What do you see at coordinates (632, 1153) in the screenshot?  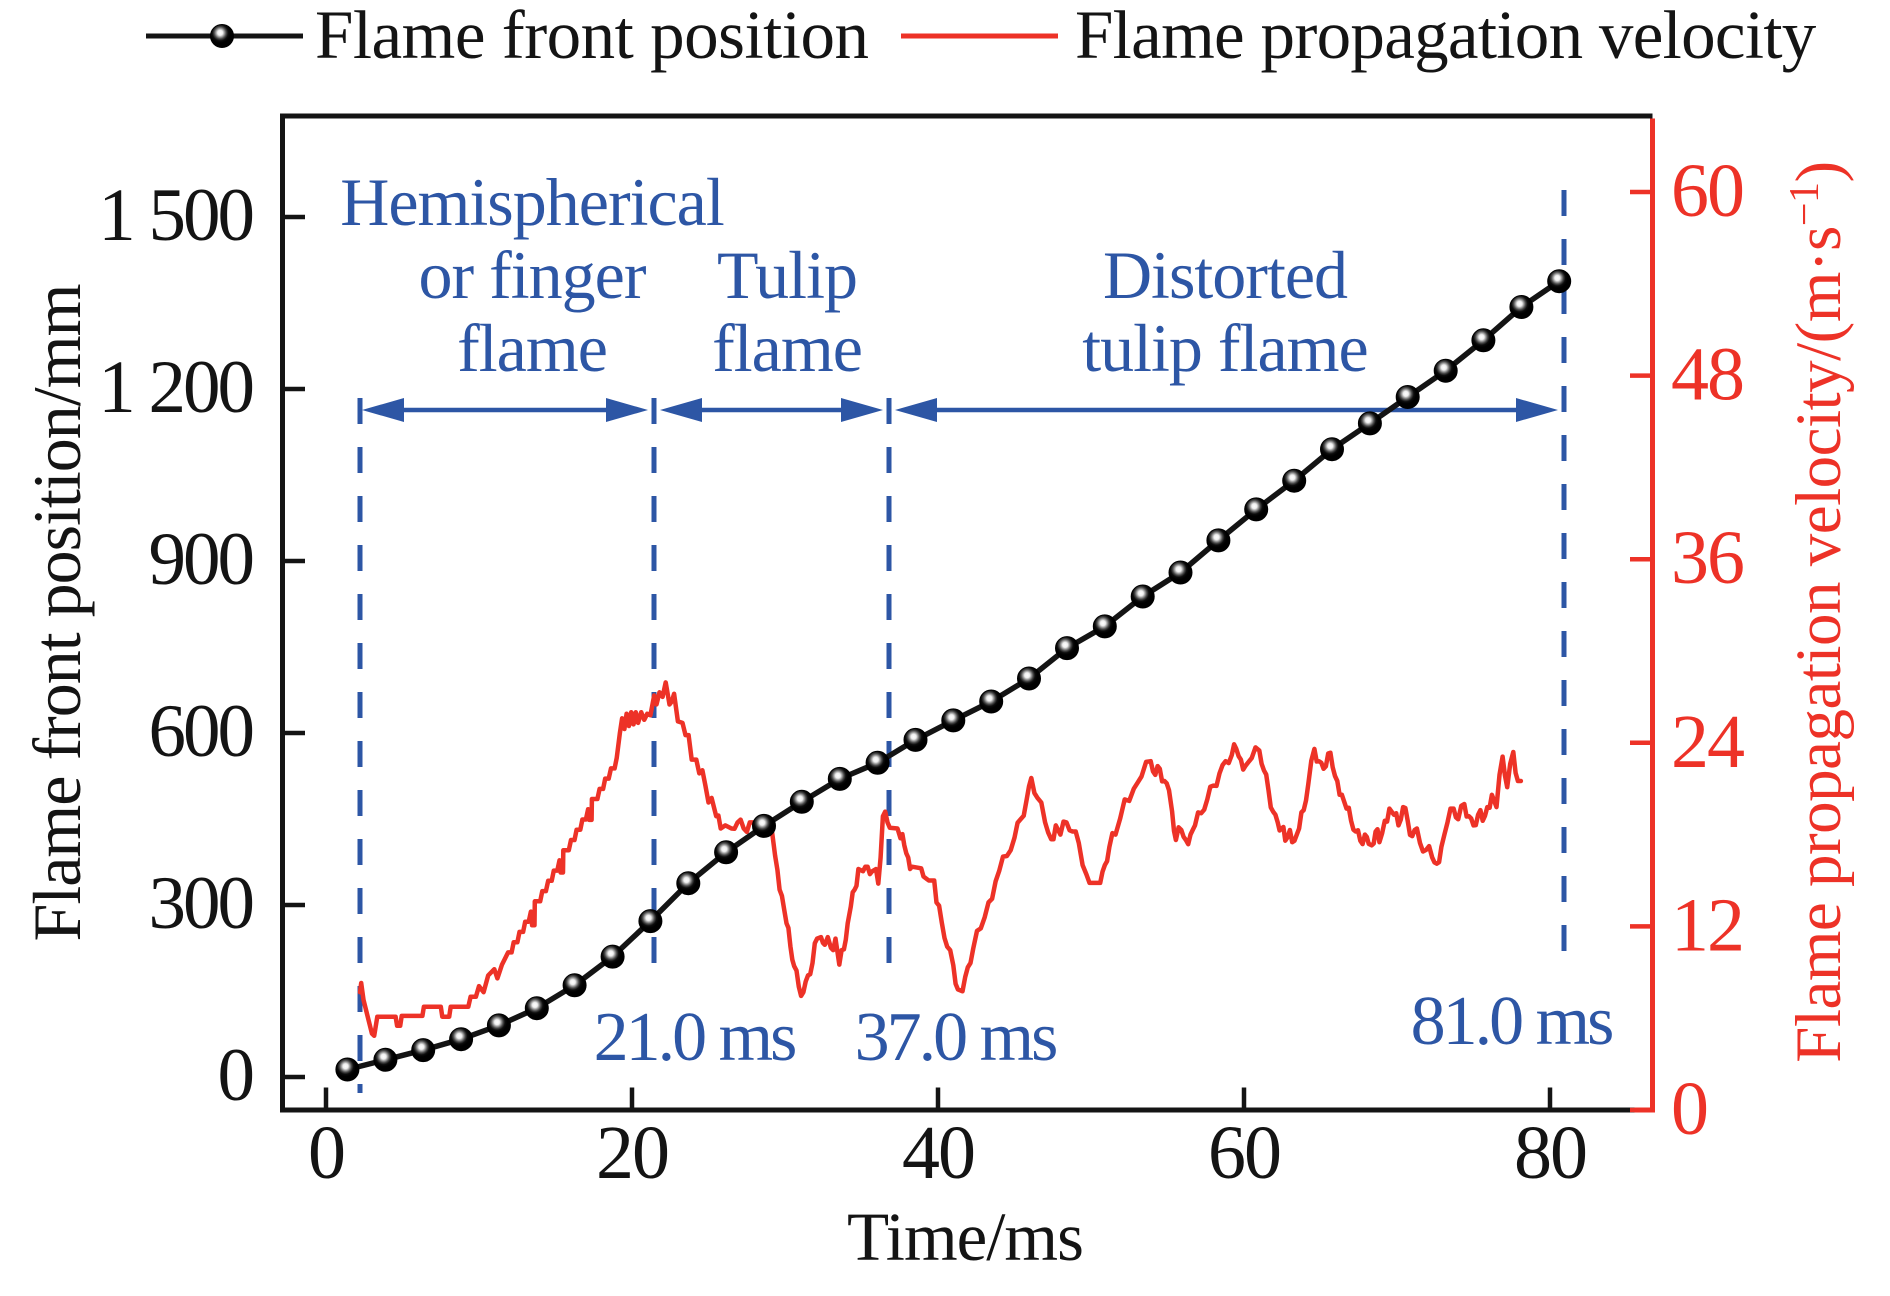 I see `svg-text: 20` at bounding box center [632, 1153].